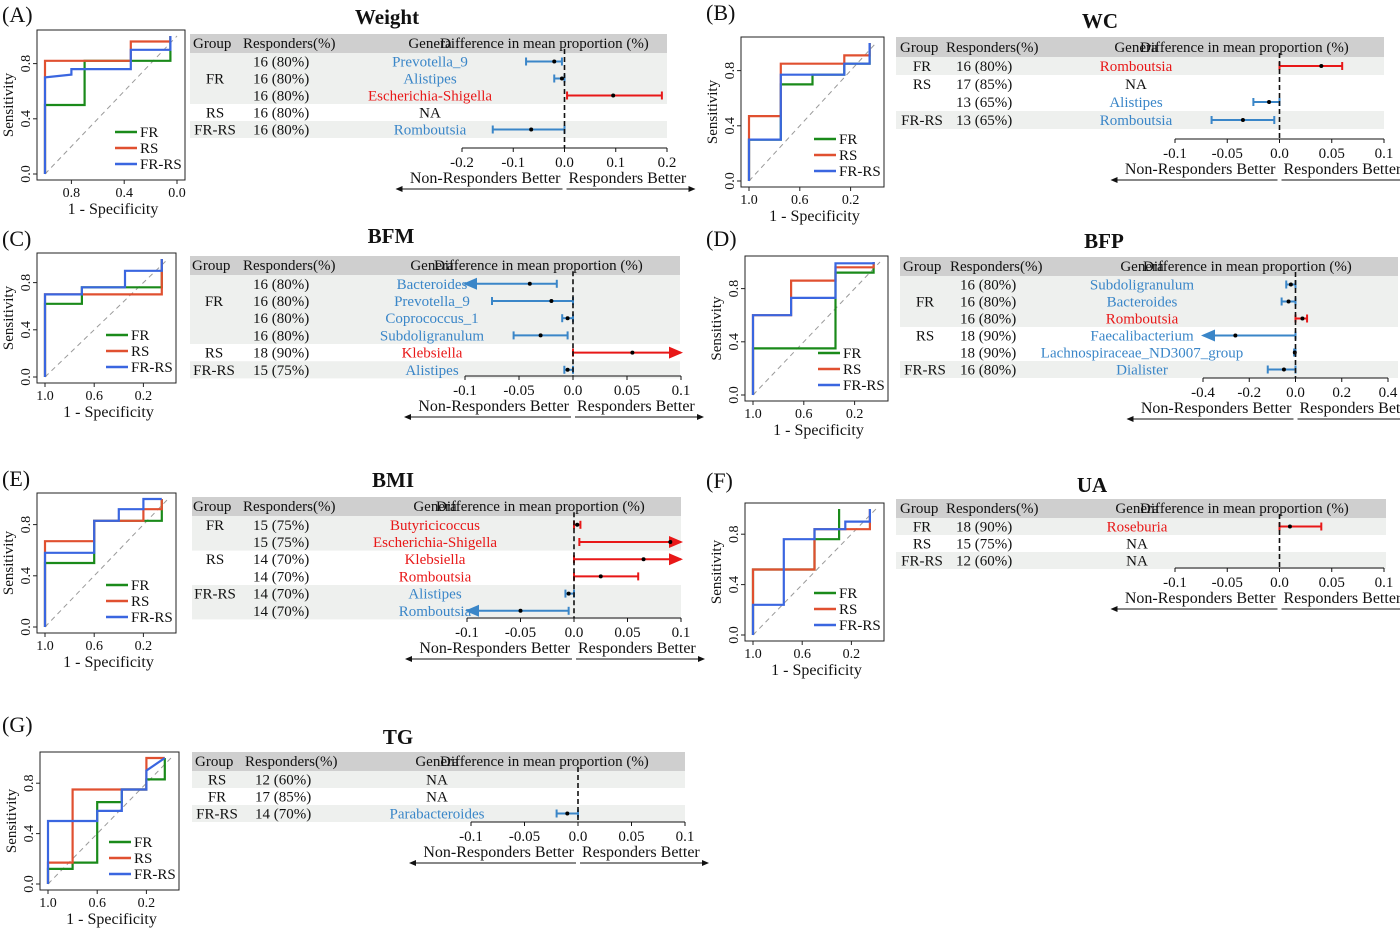  I want to click on forest-xtick-label: 0.1, so click(615, 163).